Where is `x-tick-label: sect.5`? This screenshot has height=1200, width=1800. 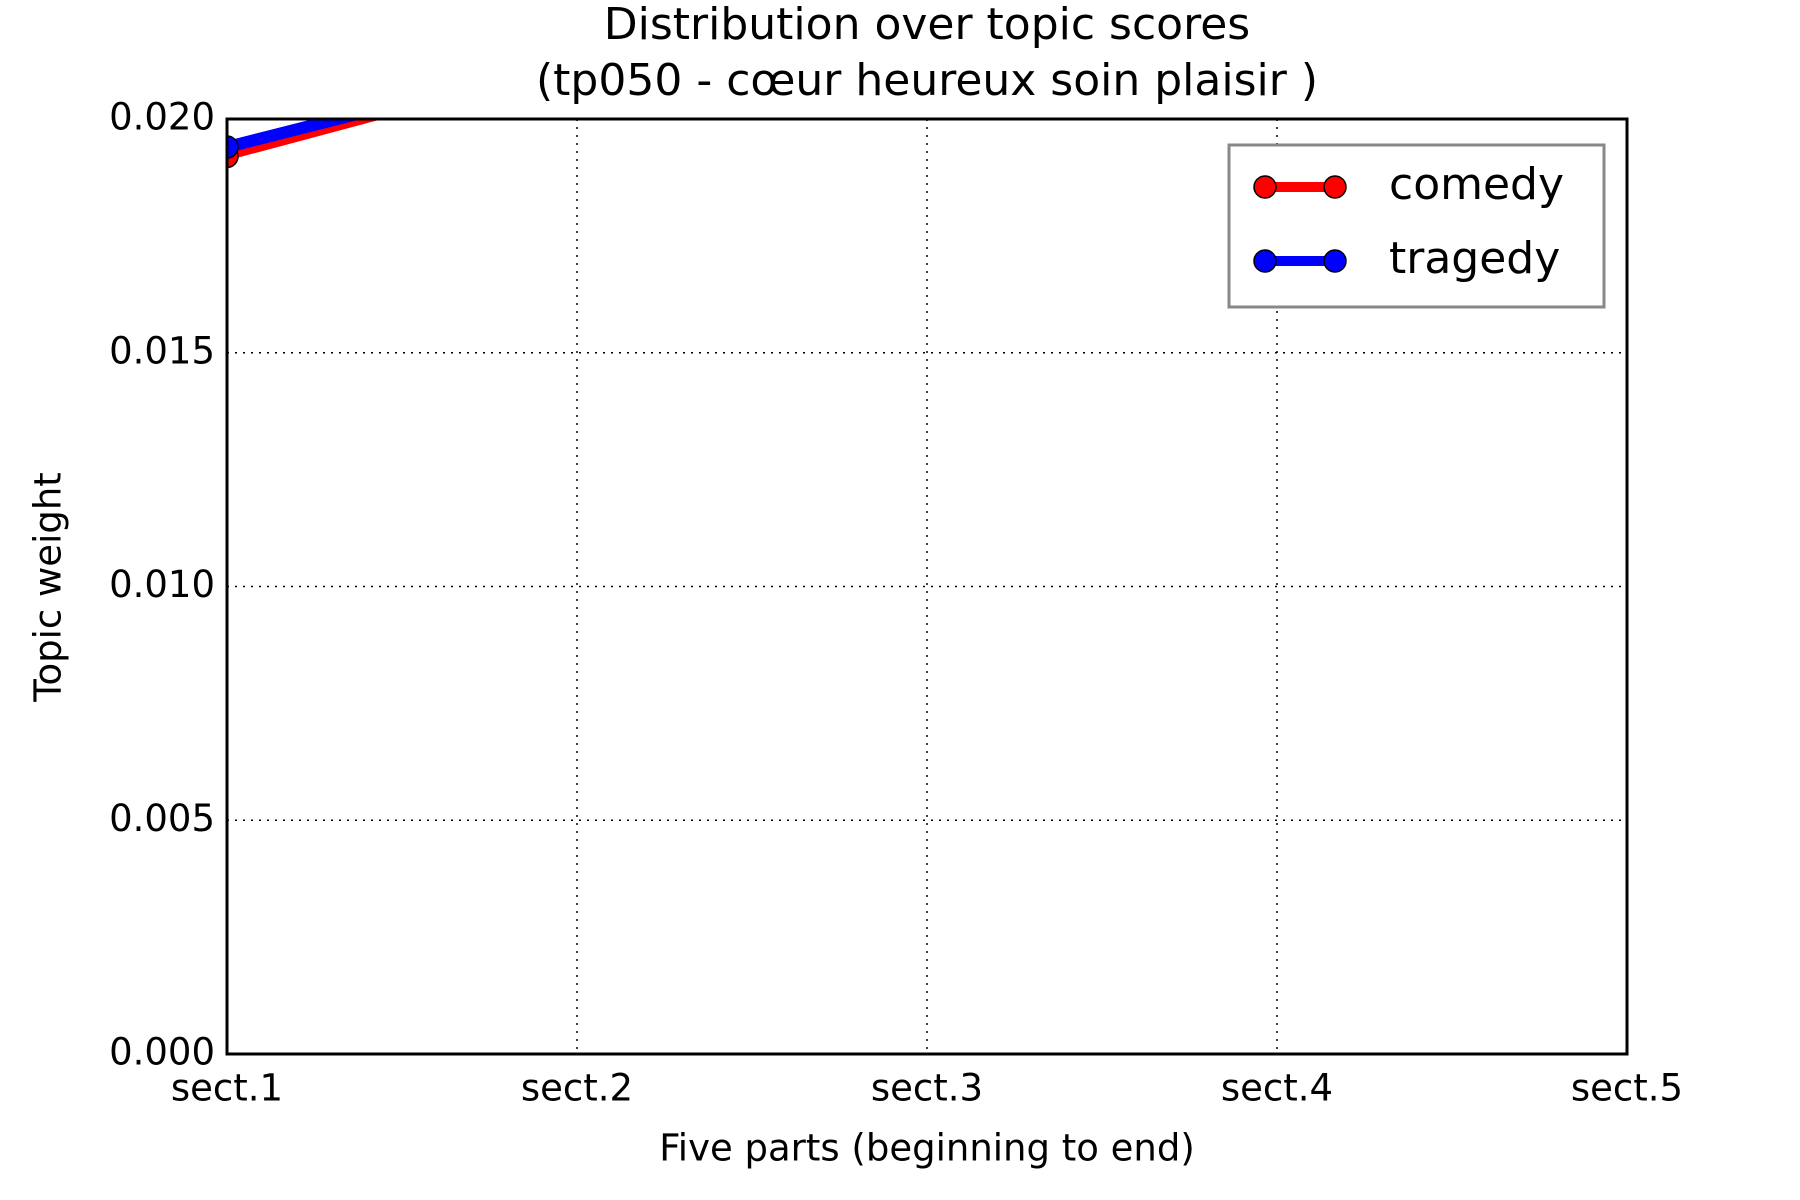 x-tick-label: sect.5 is located at coordinates (1627, 1088).